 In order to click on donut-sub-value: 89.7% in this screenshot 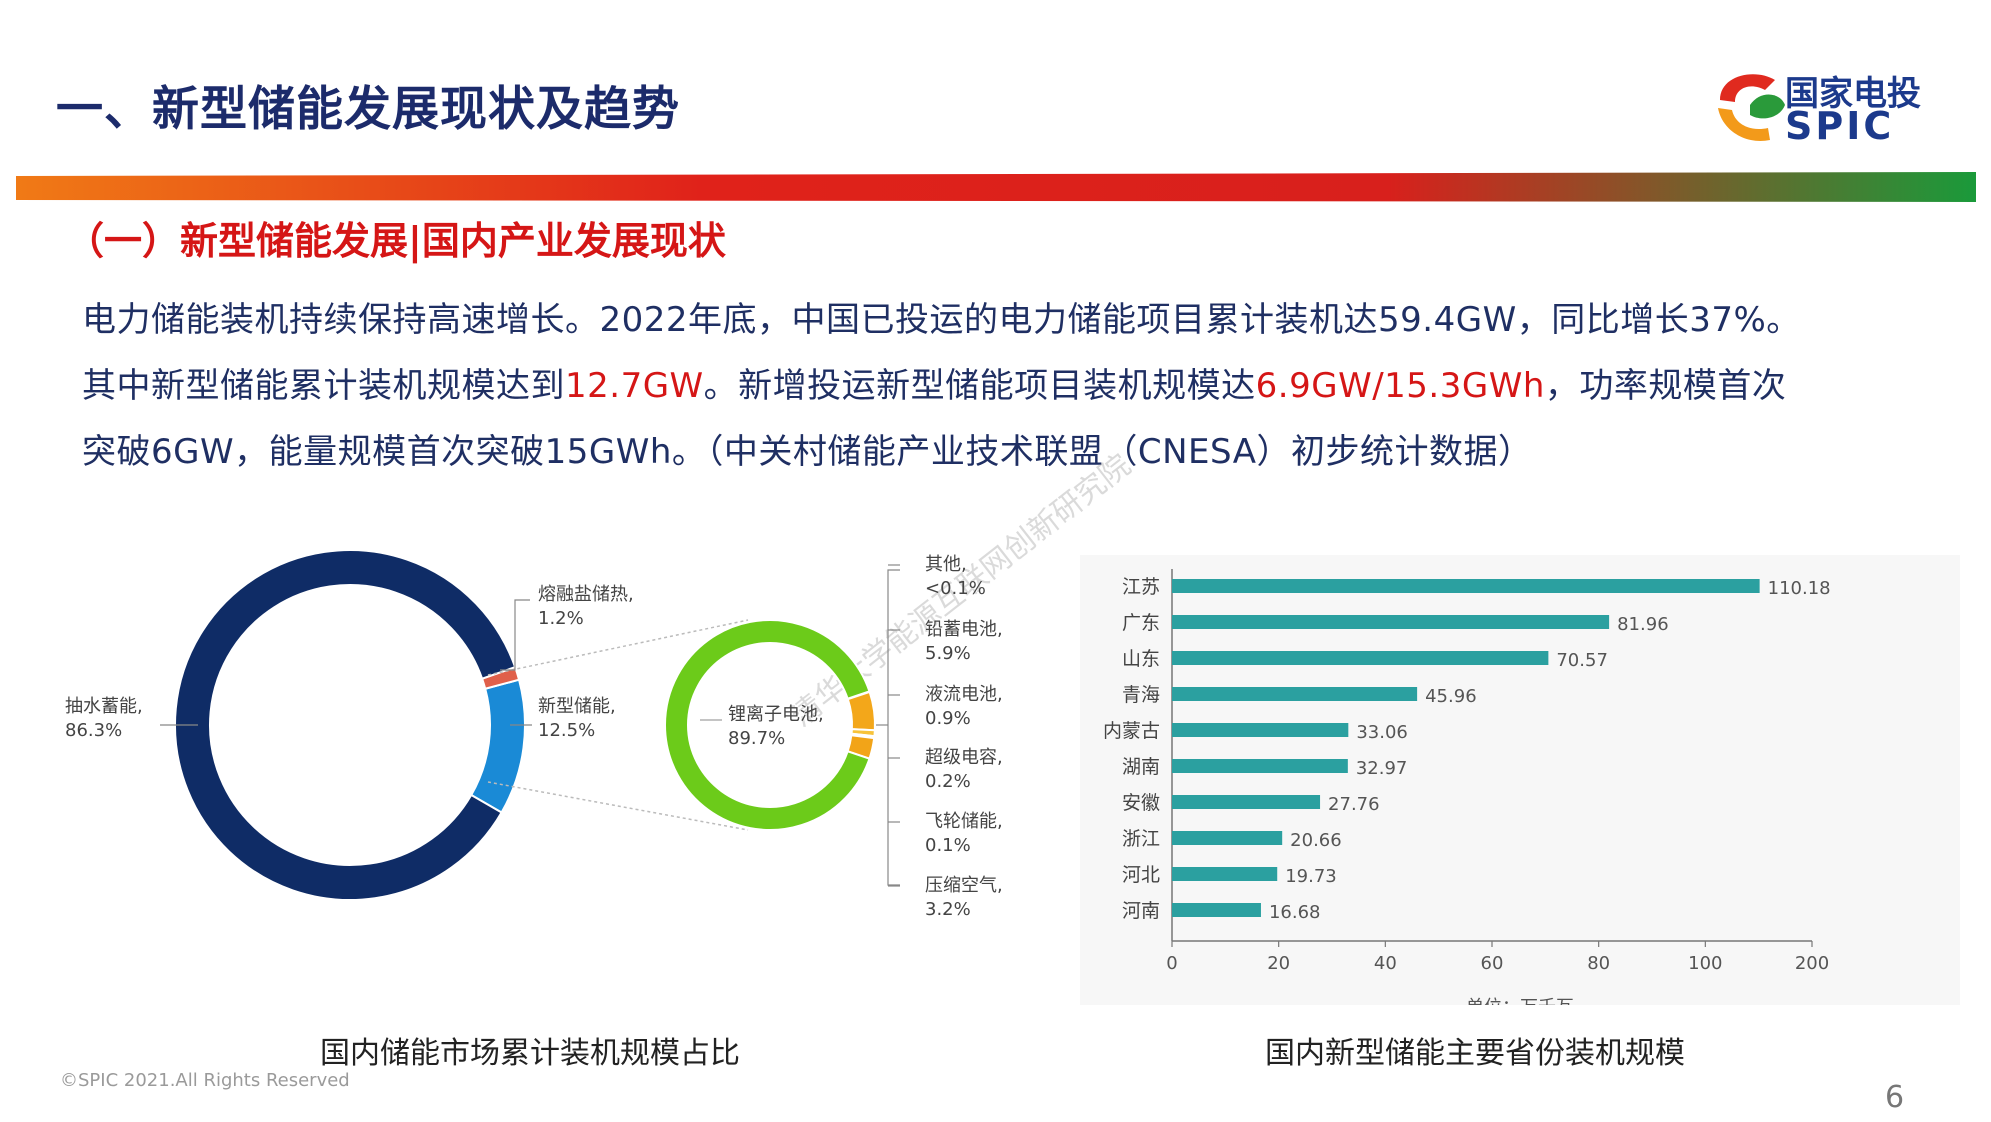, I will do `click(756, 738)`.